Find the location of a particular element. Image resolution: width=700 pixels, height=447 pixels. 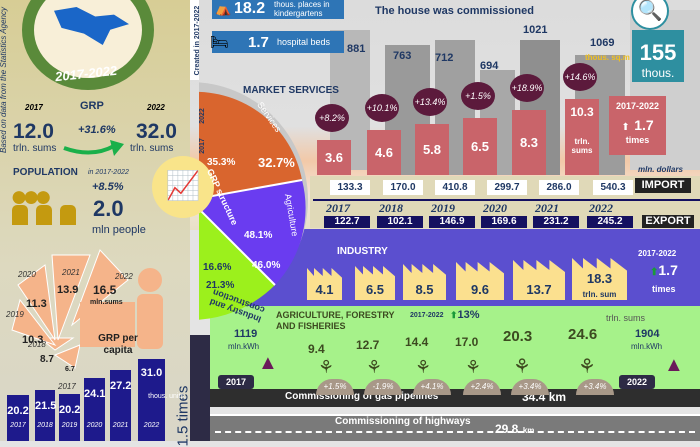

grp-per-capita-title: GRP per capita is located at coordinates (118, 344).